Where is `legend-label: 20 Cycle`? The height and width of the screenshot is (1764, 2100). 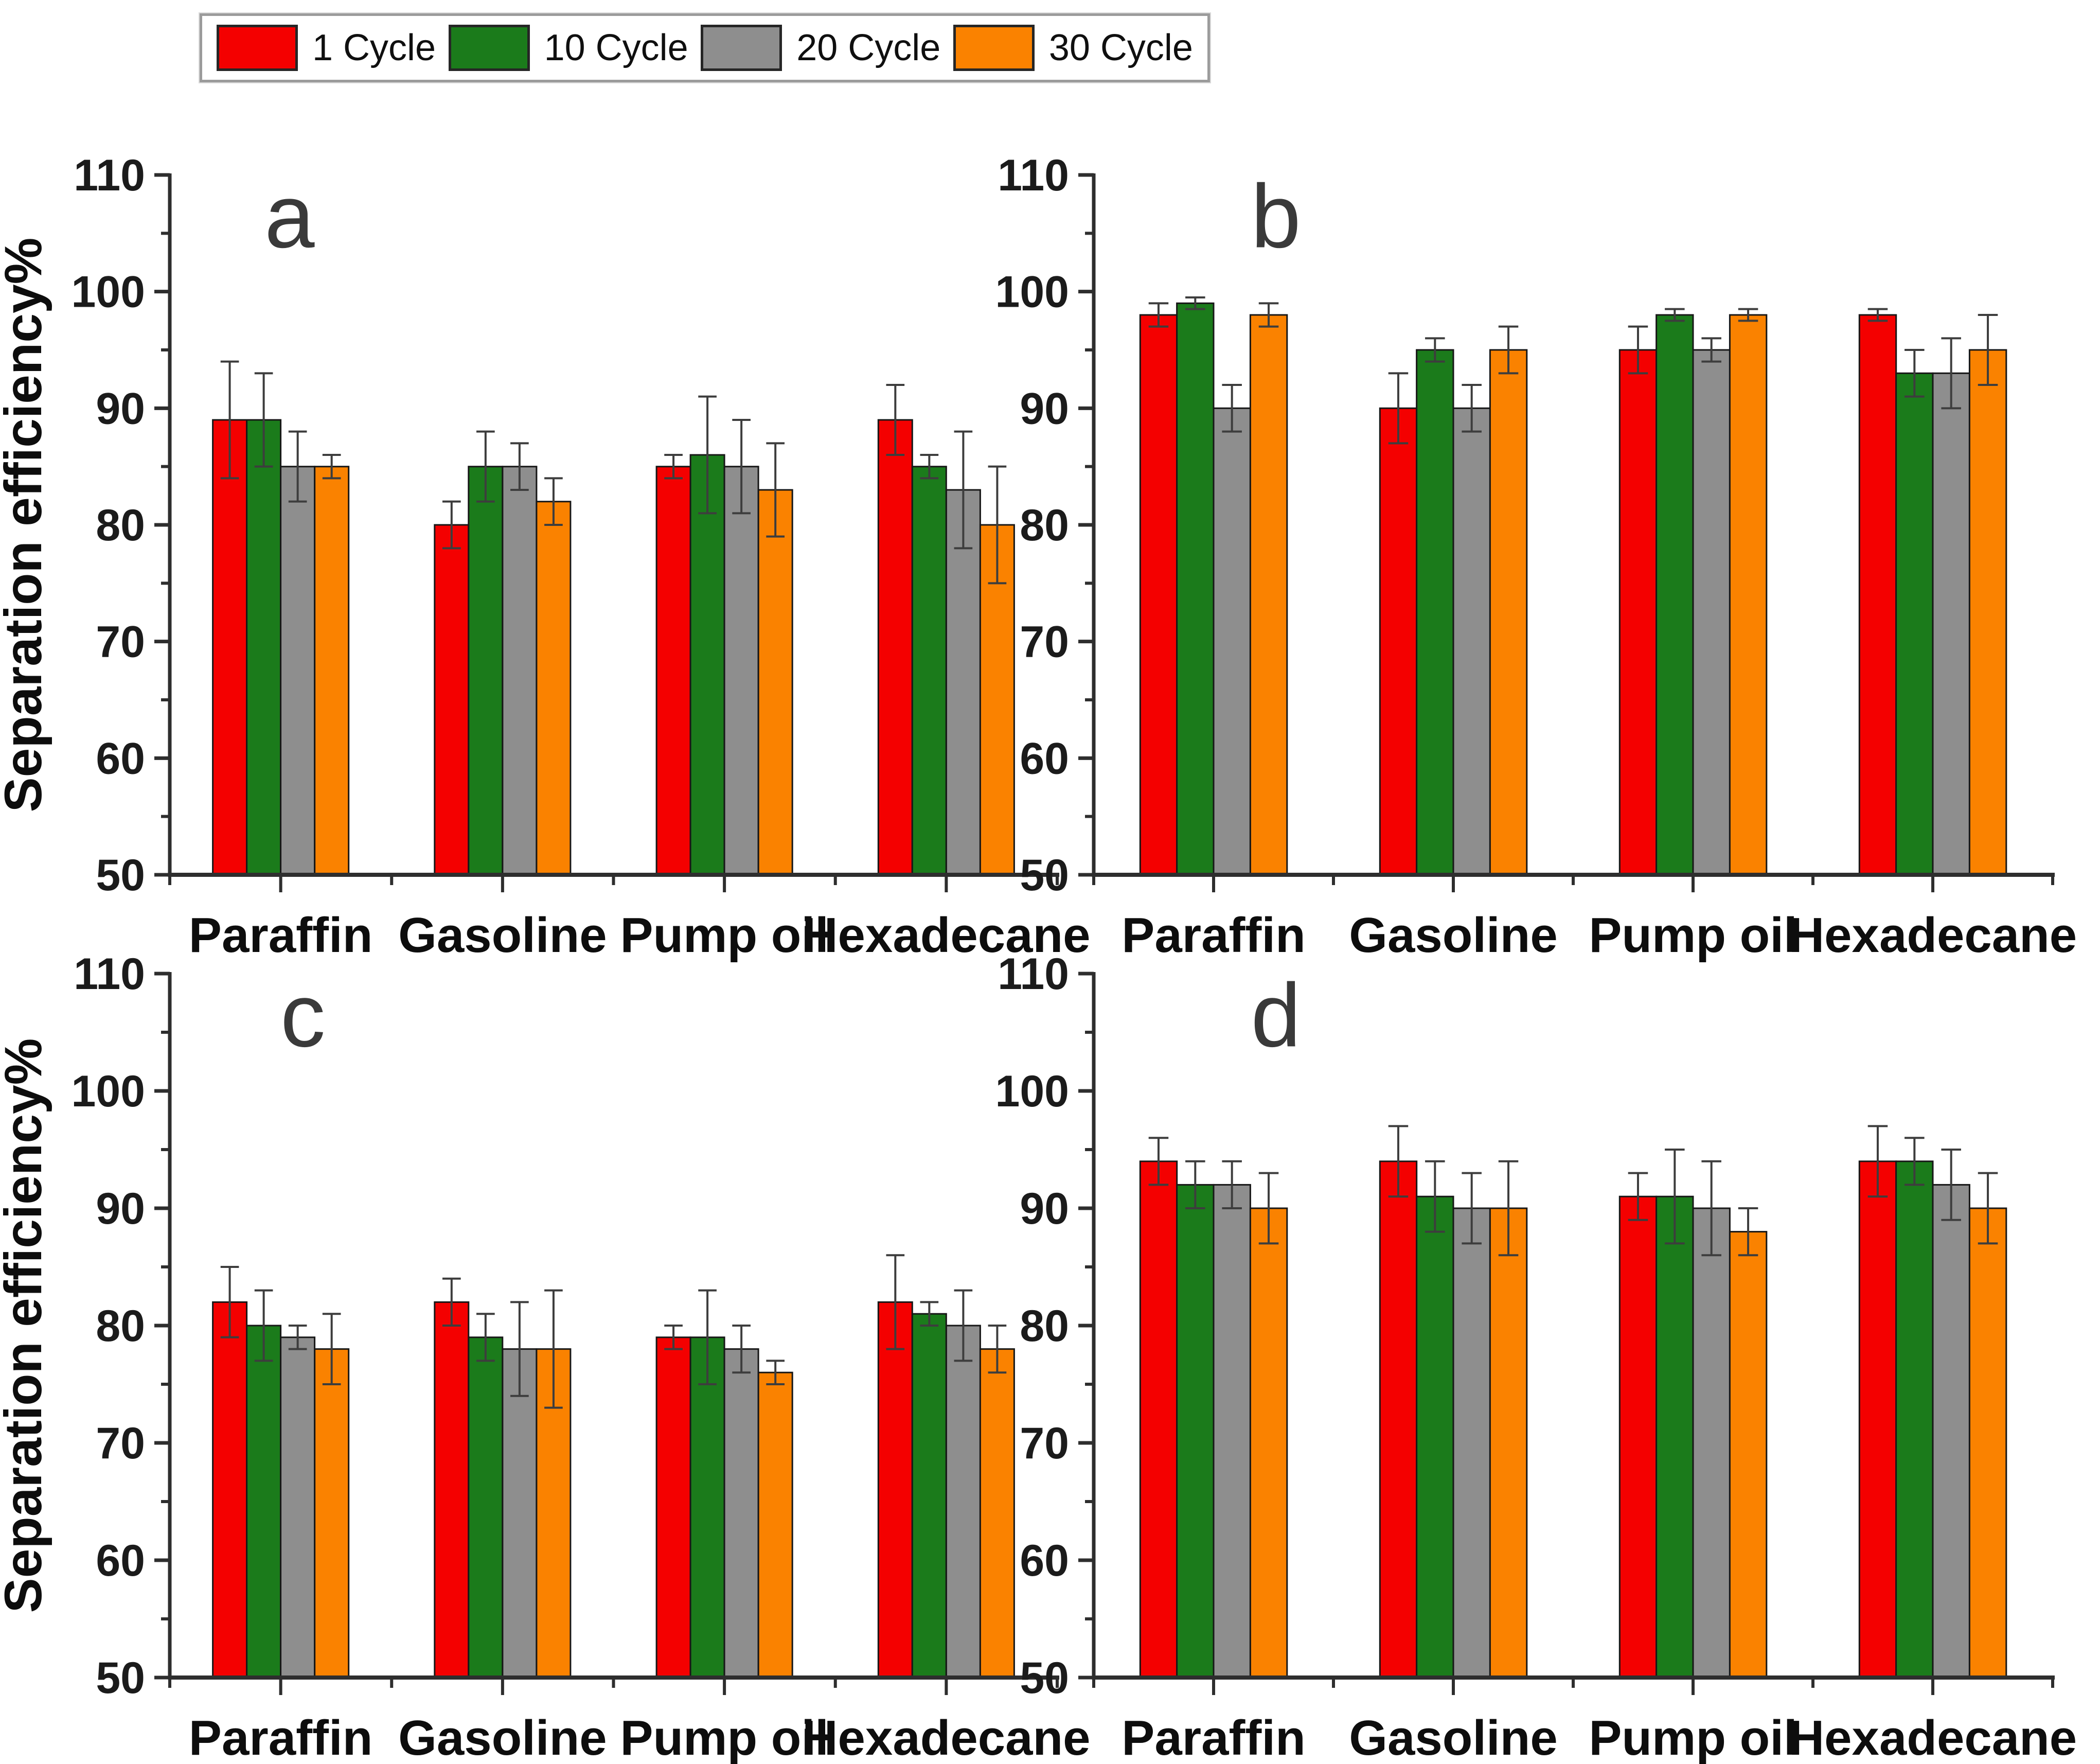 legend-label: 20 Cycle is located at coordinates (868, 47).